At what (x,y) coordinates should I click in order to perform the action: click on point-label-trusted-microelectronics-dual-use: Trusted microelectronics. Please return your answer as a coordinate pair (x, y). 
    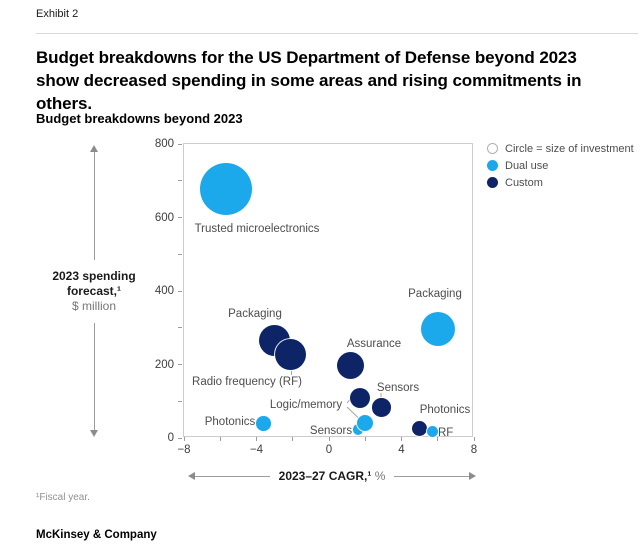
    Looking at the image, I should click on (257, 229).